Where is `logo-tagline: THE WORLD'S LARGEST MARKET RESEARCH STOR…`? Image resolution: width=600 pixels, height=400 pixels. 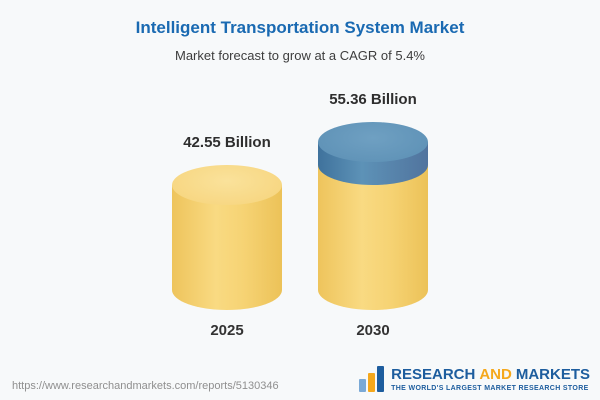 logo-tagline: THE WORLD'S LARGEST MARKET RESEARCH STOR… is located at coordinates (490, 388).